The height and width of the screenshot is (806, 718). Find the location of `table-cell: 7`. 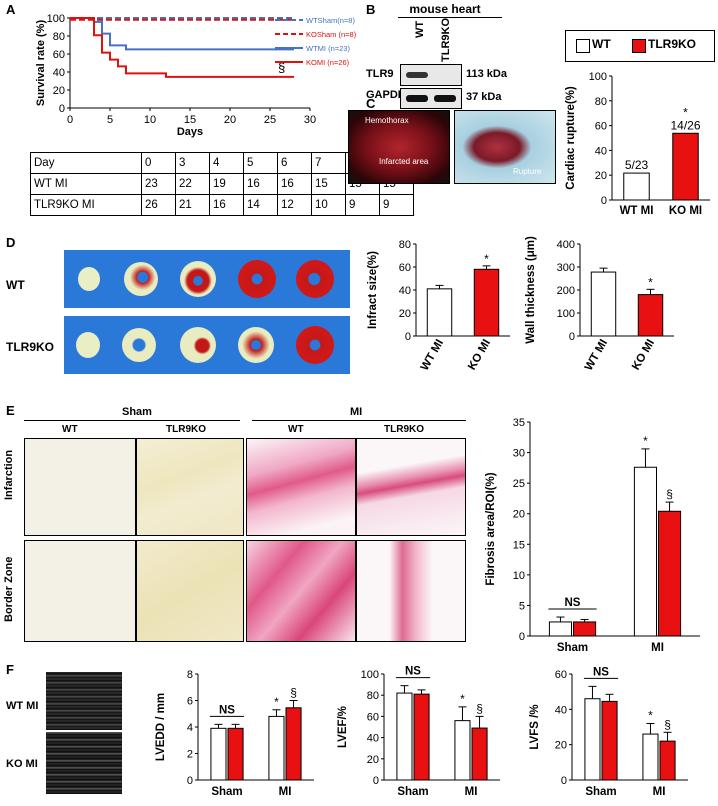

table-cell: 7 is located at coordinates (328, 163).